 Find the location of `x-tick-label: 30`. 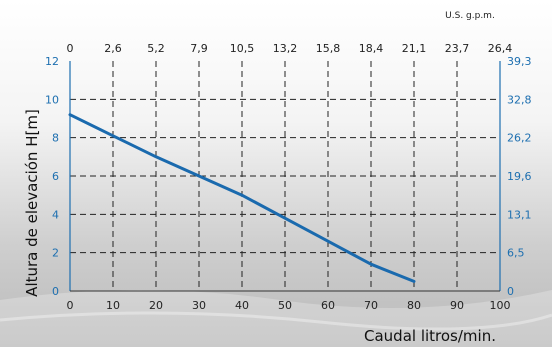

x-tick-label: 30 is located at coordinates (199, 305).